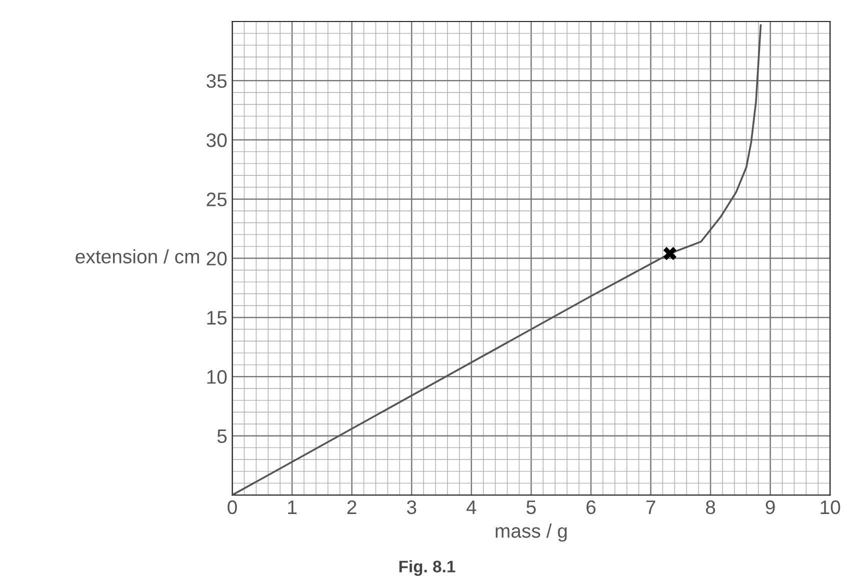 The height and width of the screenshot is (581, 854). I want to click on x-tick-label: 8, so click(711, 507).